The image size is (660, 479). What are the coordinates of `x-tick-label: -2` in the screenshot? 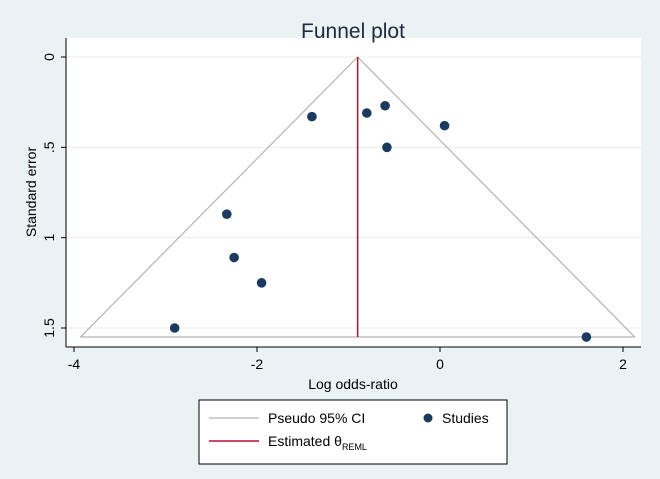 It's located at (257, 364).